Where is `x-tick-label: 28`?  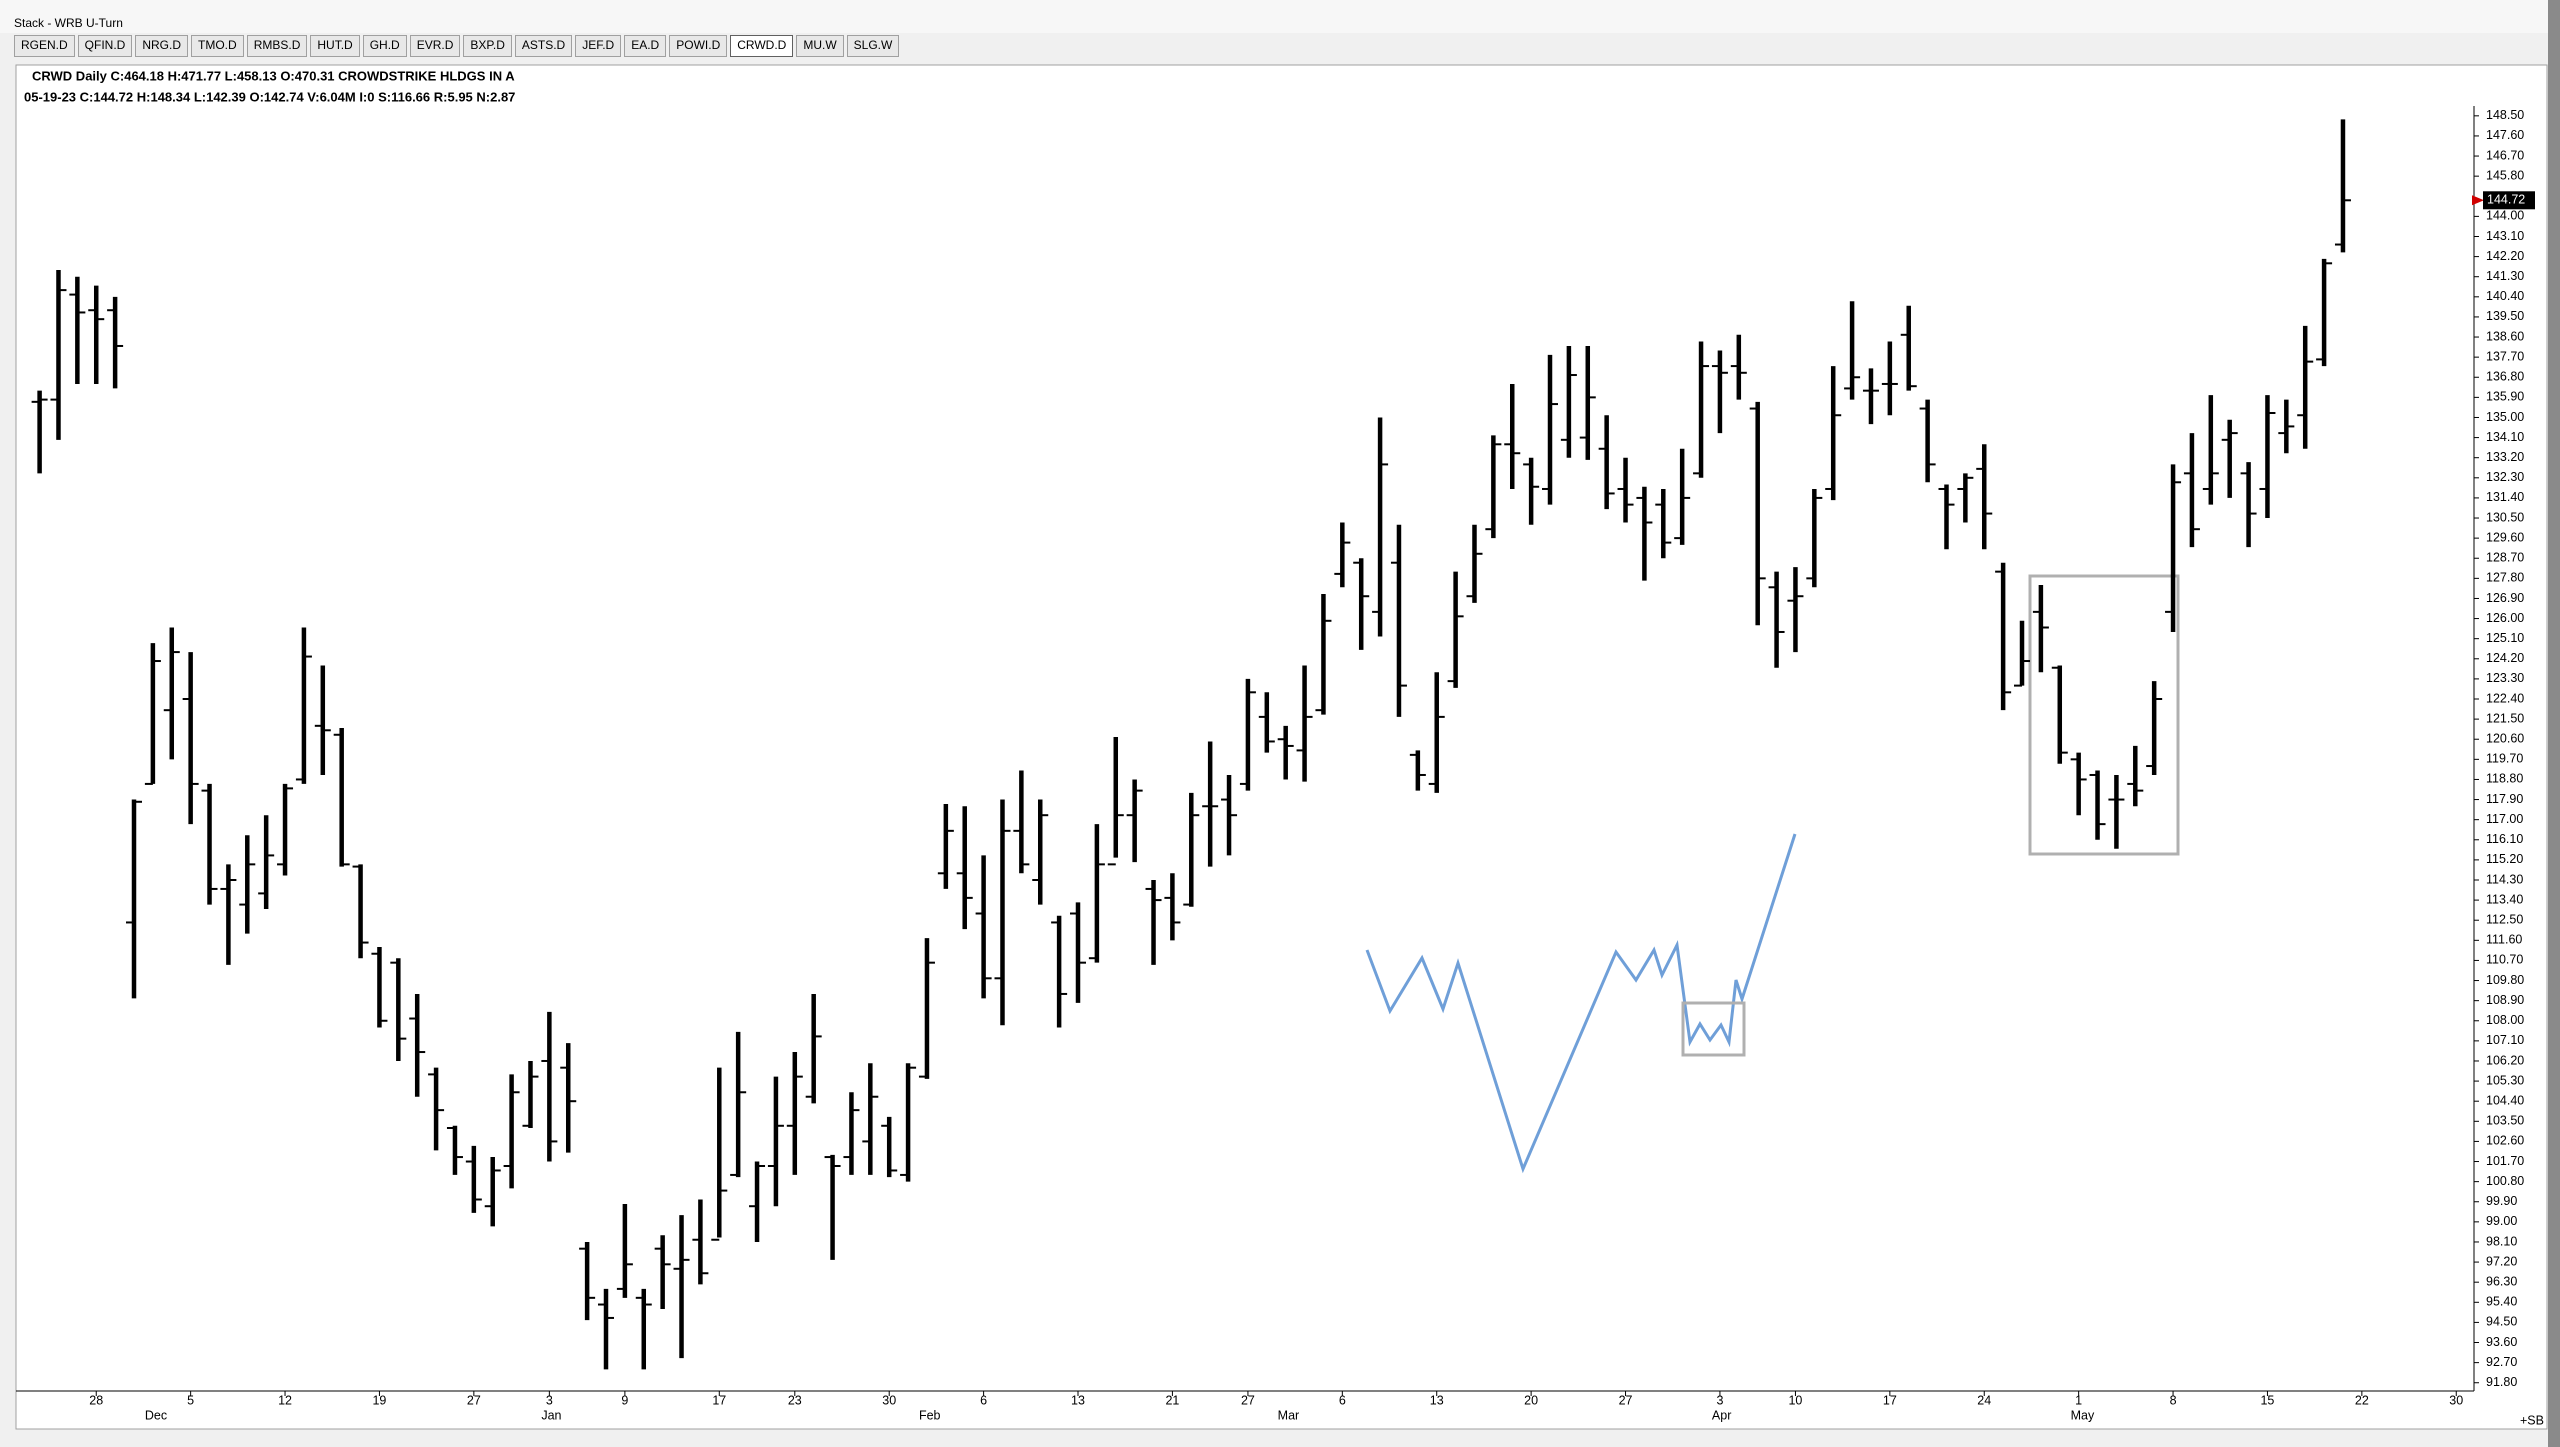
x-tick-label: 28 is located at coordinates (96, 1400).